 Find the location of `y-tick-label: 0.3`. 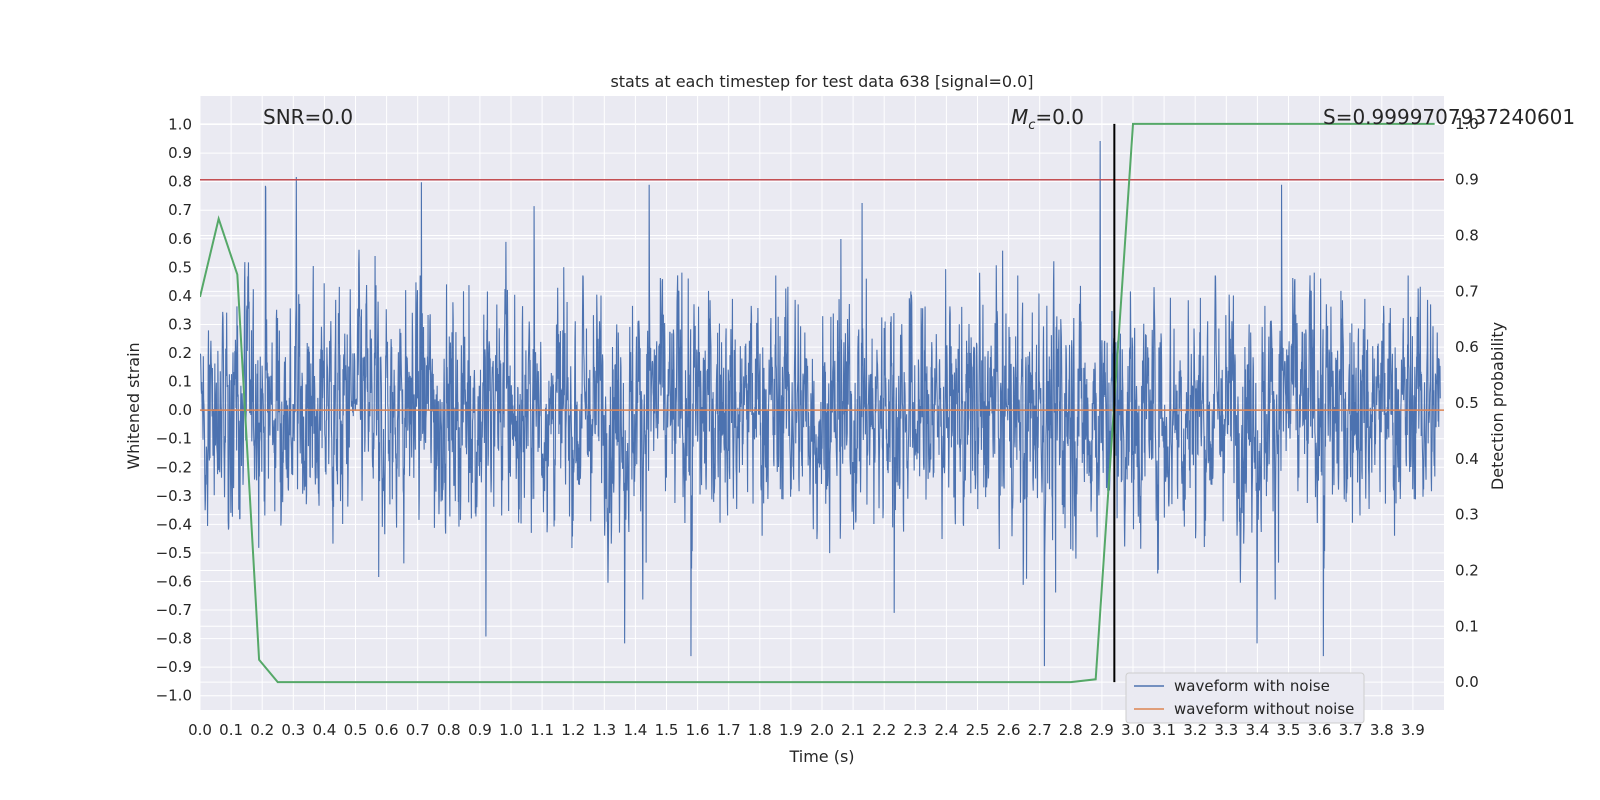

y-tick-label: 0.3 is located at coordinates (180, 324).